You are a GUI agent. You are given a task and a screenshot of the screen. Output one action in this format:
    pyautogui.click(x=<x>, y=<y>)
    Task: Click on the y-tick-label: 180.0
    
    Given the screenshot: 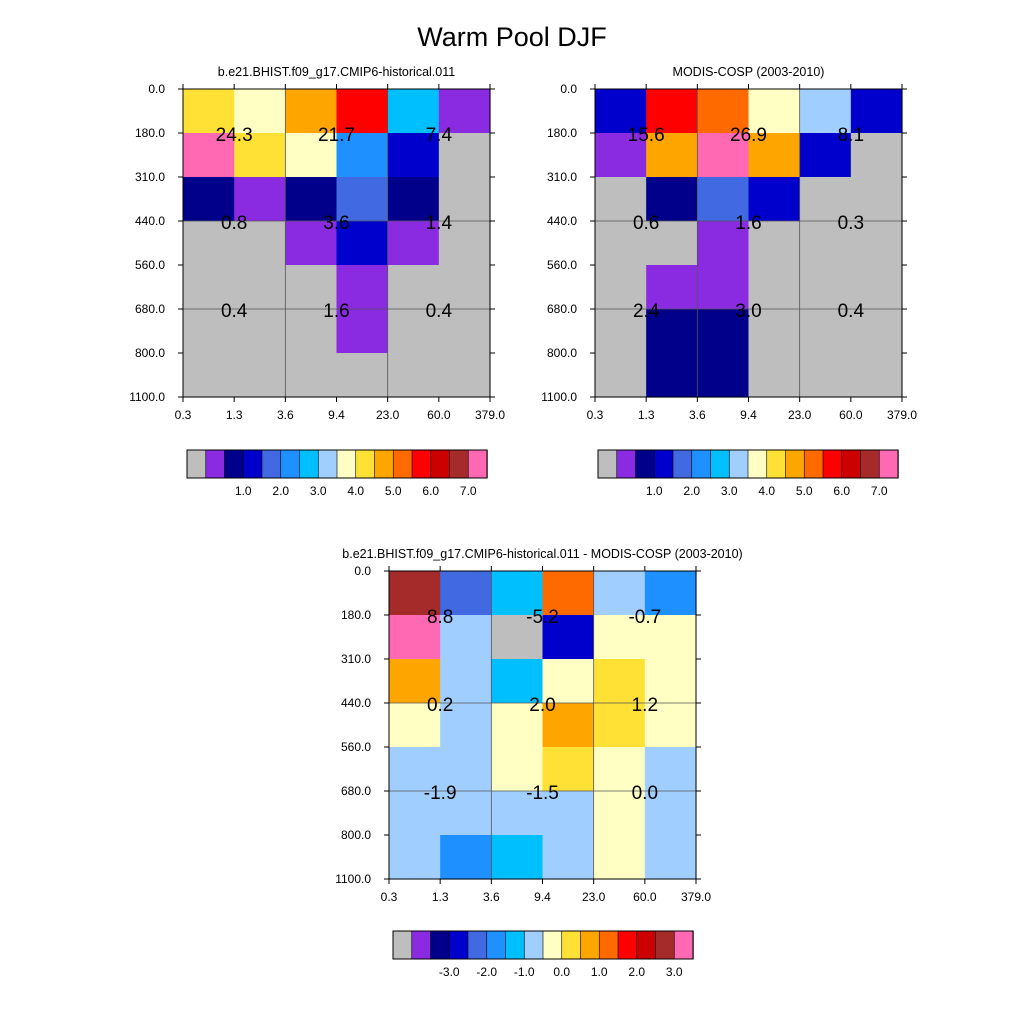 What is the action you would take?
    pyautogui.click(x=356, y=615)
    